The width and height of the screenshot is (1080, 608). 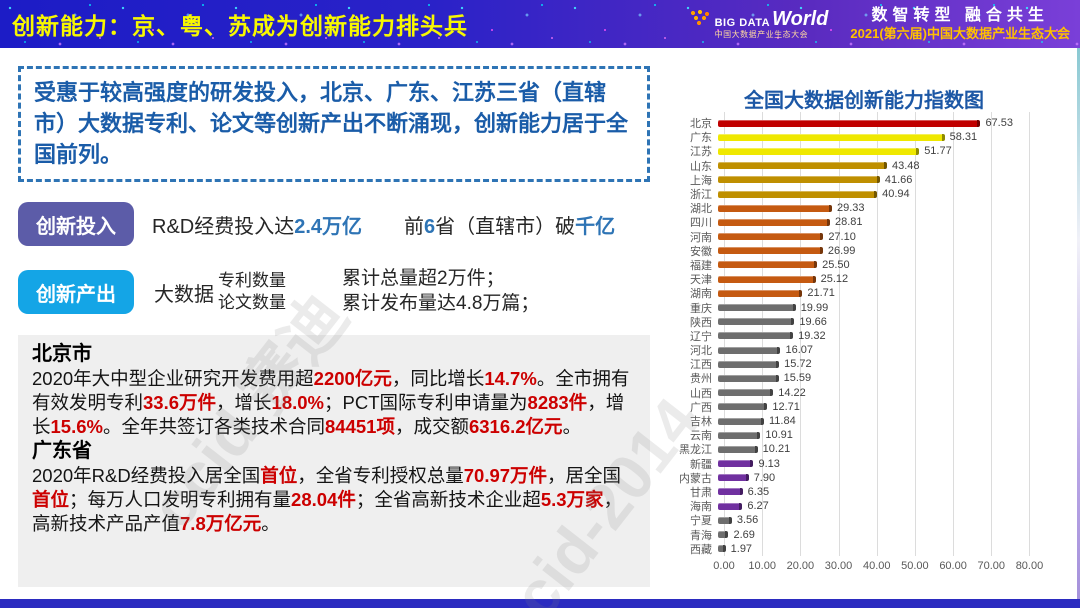 I want to click on bar-category-label: 广西, so click(x=701, y=407).